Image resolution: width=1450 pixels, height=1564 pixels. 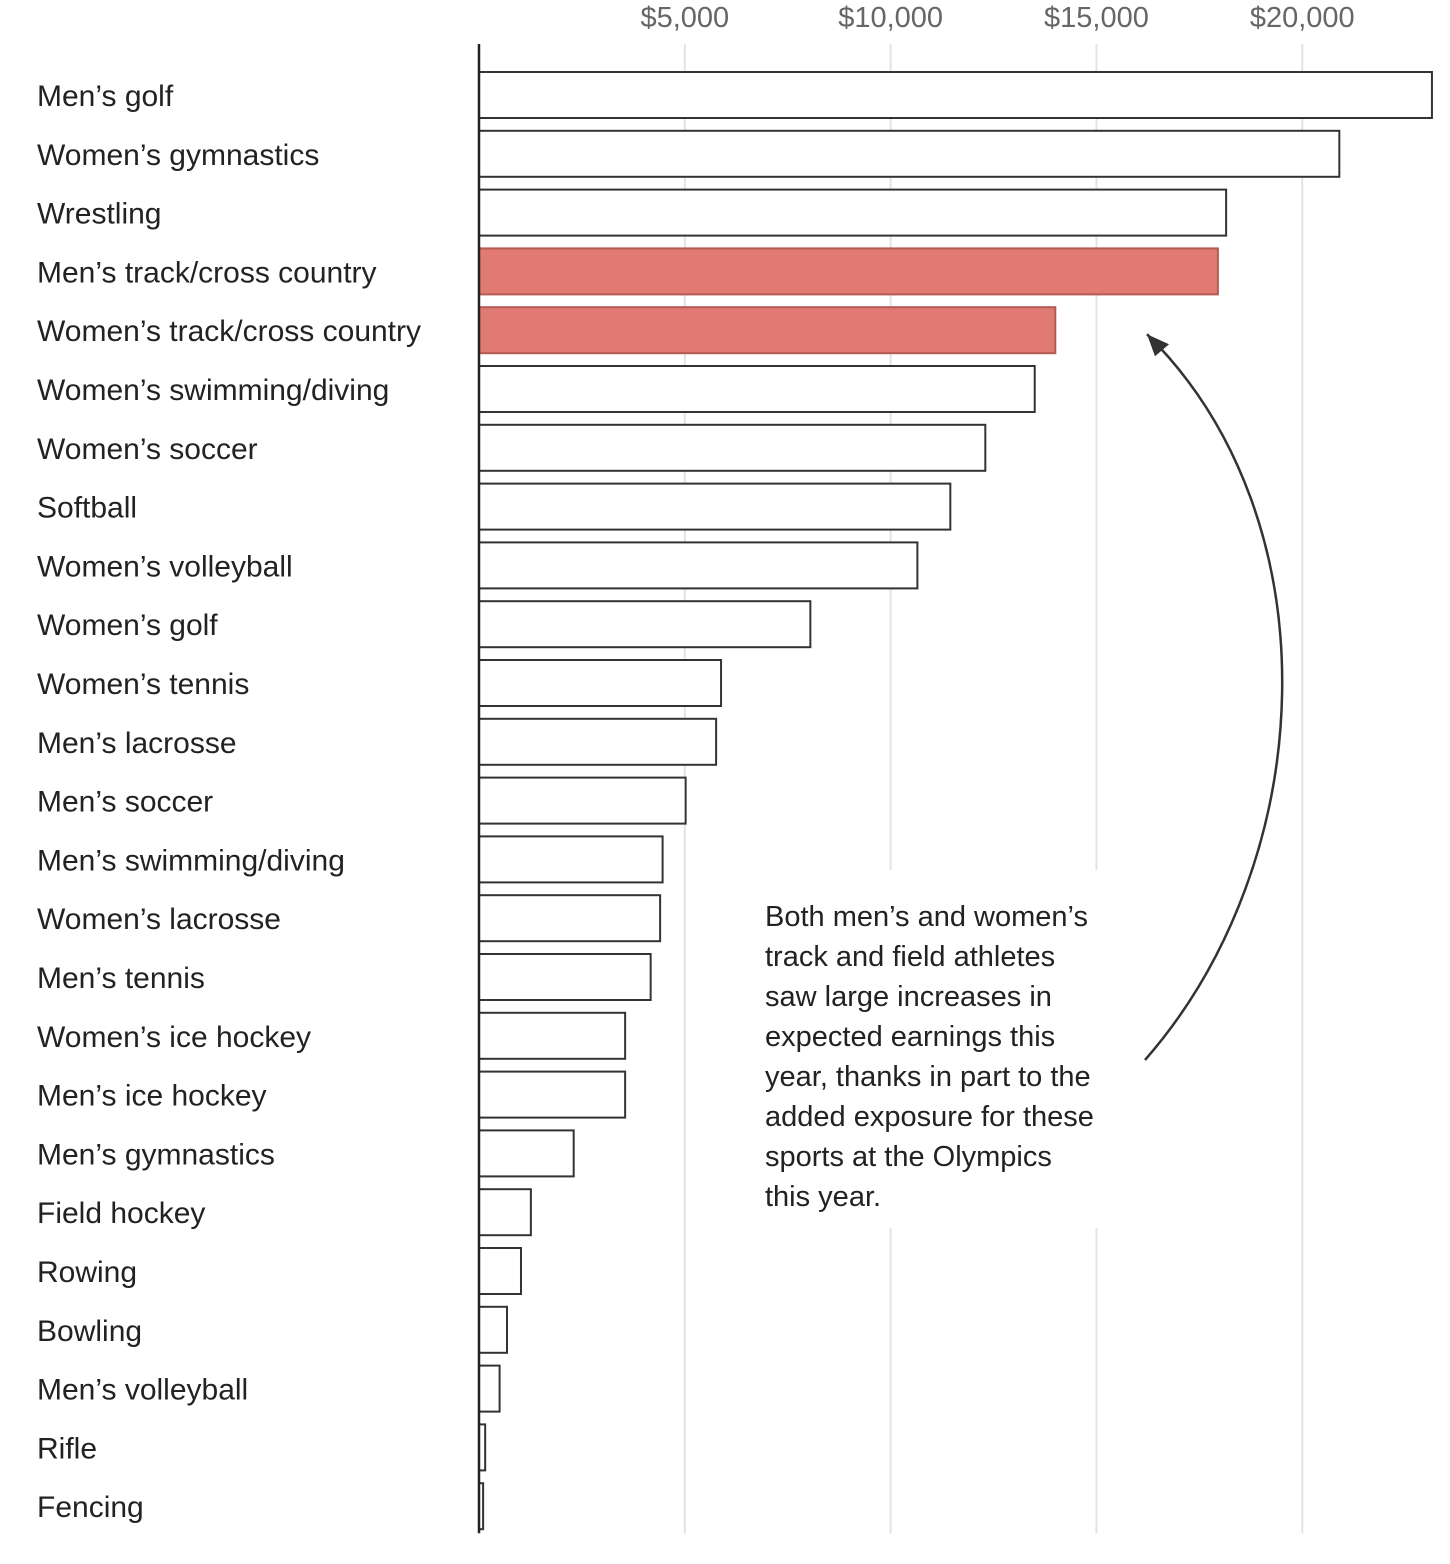 What do you see at coordinates (87, 1272) in the screenshot?
I see `category-label: Rowing` at bounding box center [87, 1272].